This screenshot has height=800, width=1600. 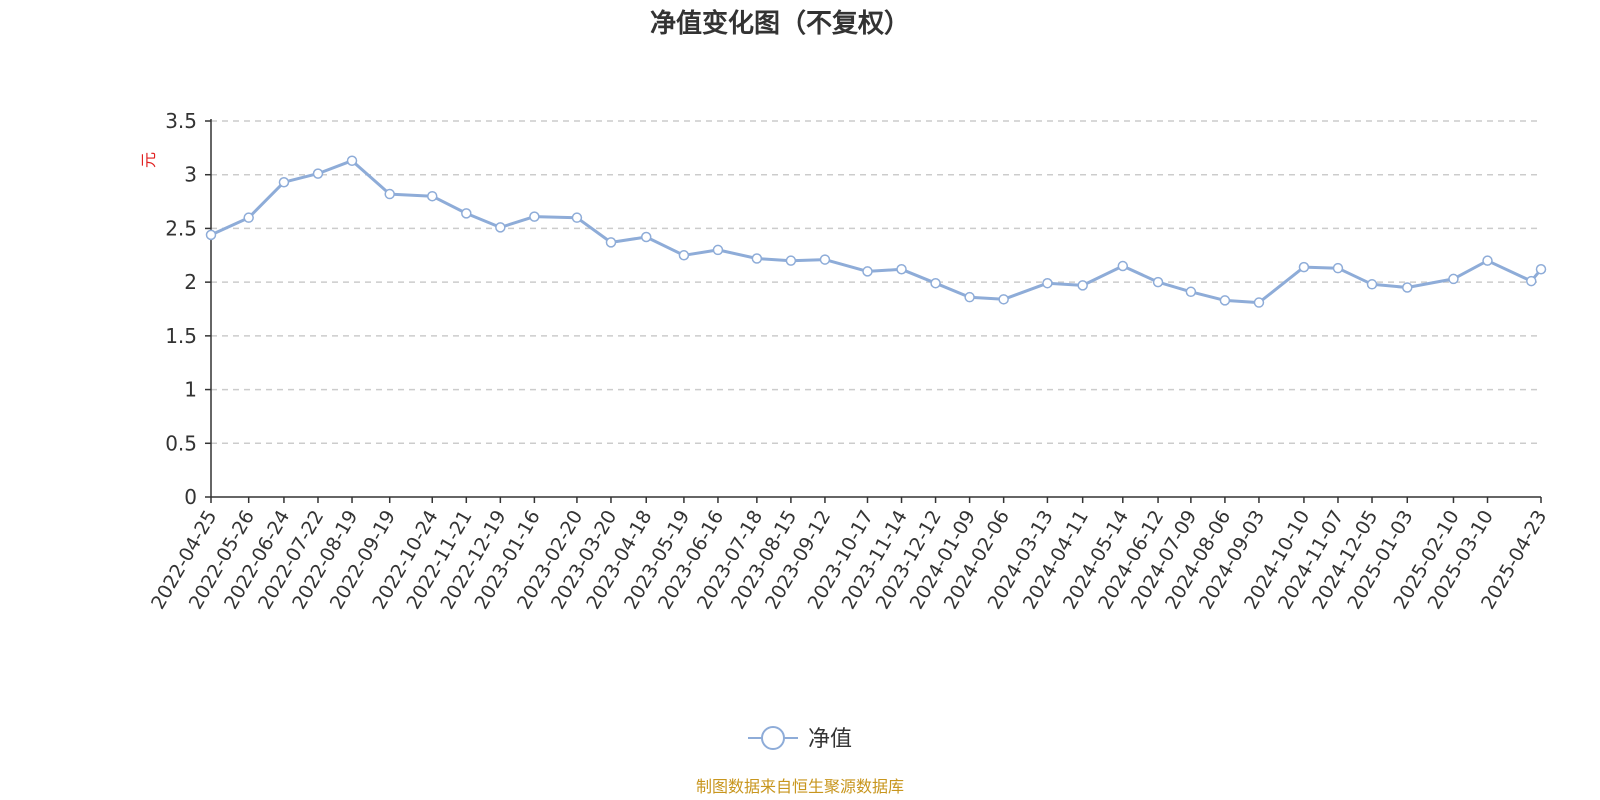 What do you see at coordinates (181, 443) in the screenshot?
I see `y-tick-label: 0.5` at bounding box center [181, 443].